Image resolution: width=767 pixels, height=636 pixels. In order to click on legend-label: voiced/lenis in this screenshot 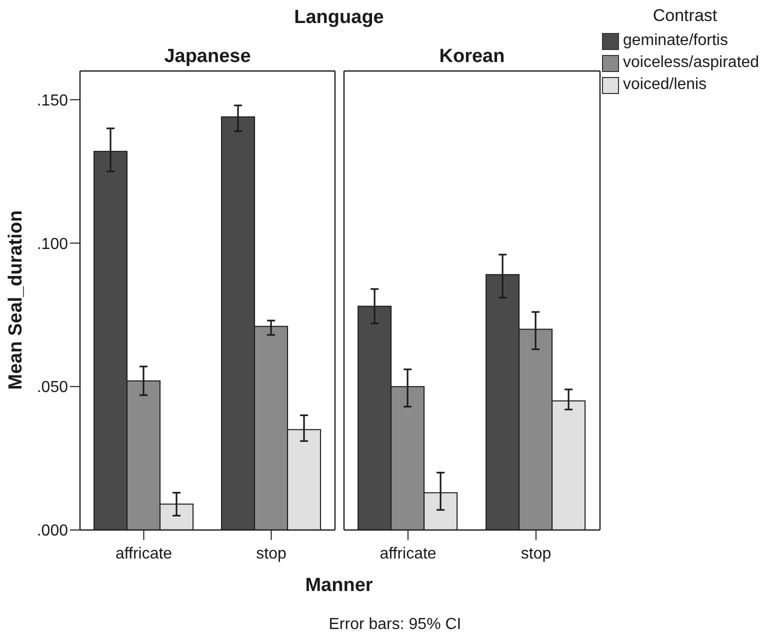, I will do `click(665, 85)`.